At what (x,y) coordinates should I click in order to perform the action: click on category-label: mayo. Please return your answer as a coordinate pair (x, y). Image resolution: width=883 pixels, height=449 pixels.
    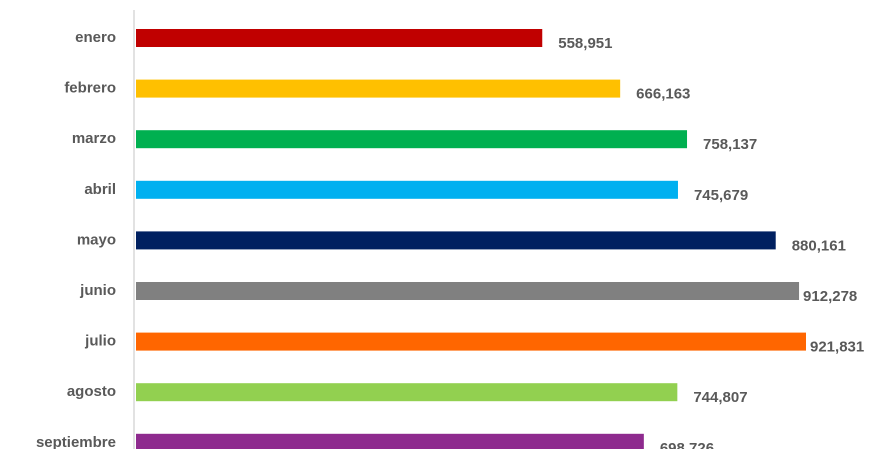
    Looking at the image, I should click on (96, 239).